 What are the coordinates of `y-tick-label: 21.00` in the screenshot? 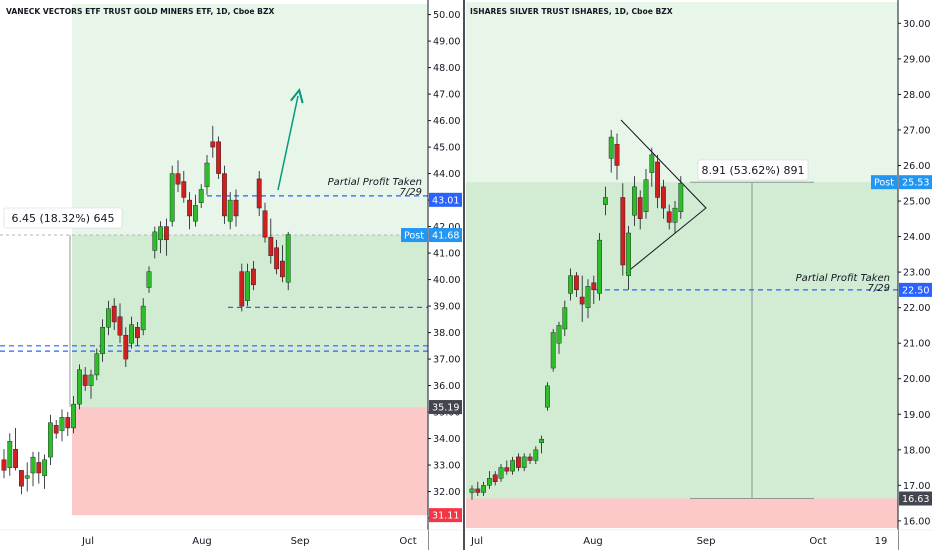 It's located at (916, 344).